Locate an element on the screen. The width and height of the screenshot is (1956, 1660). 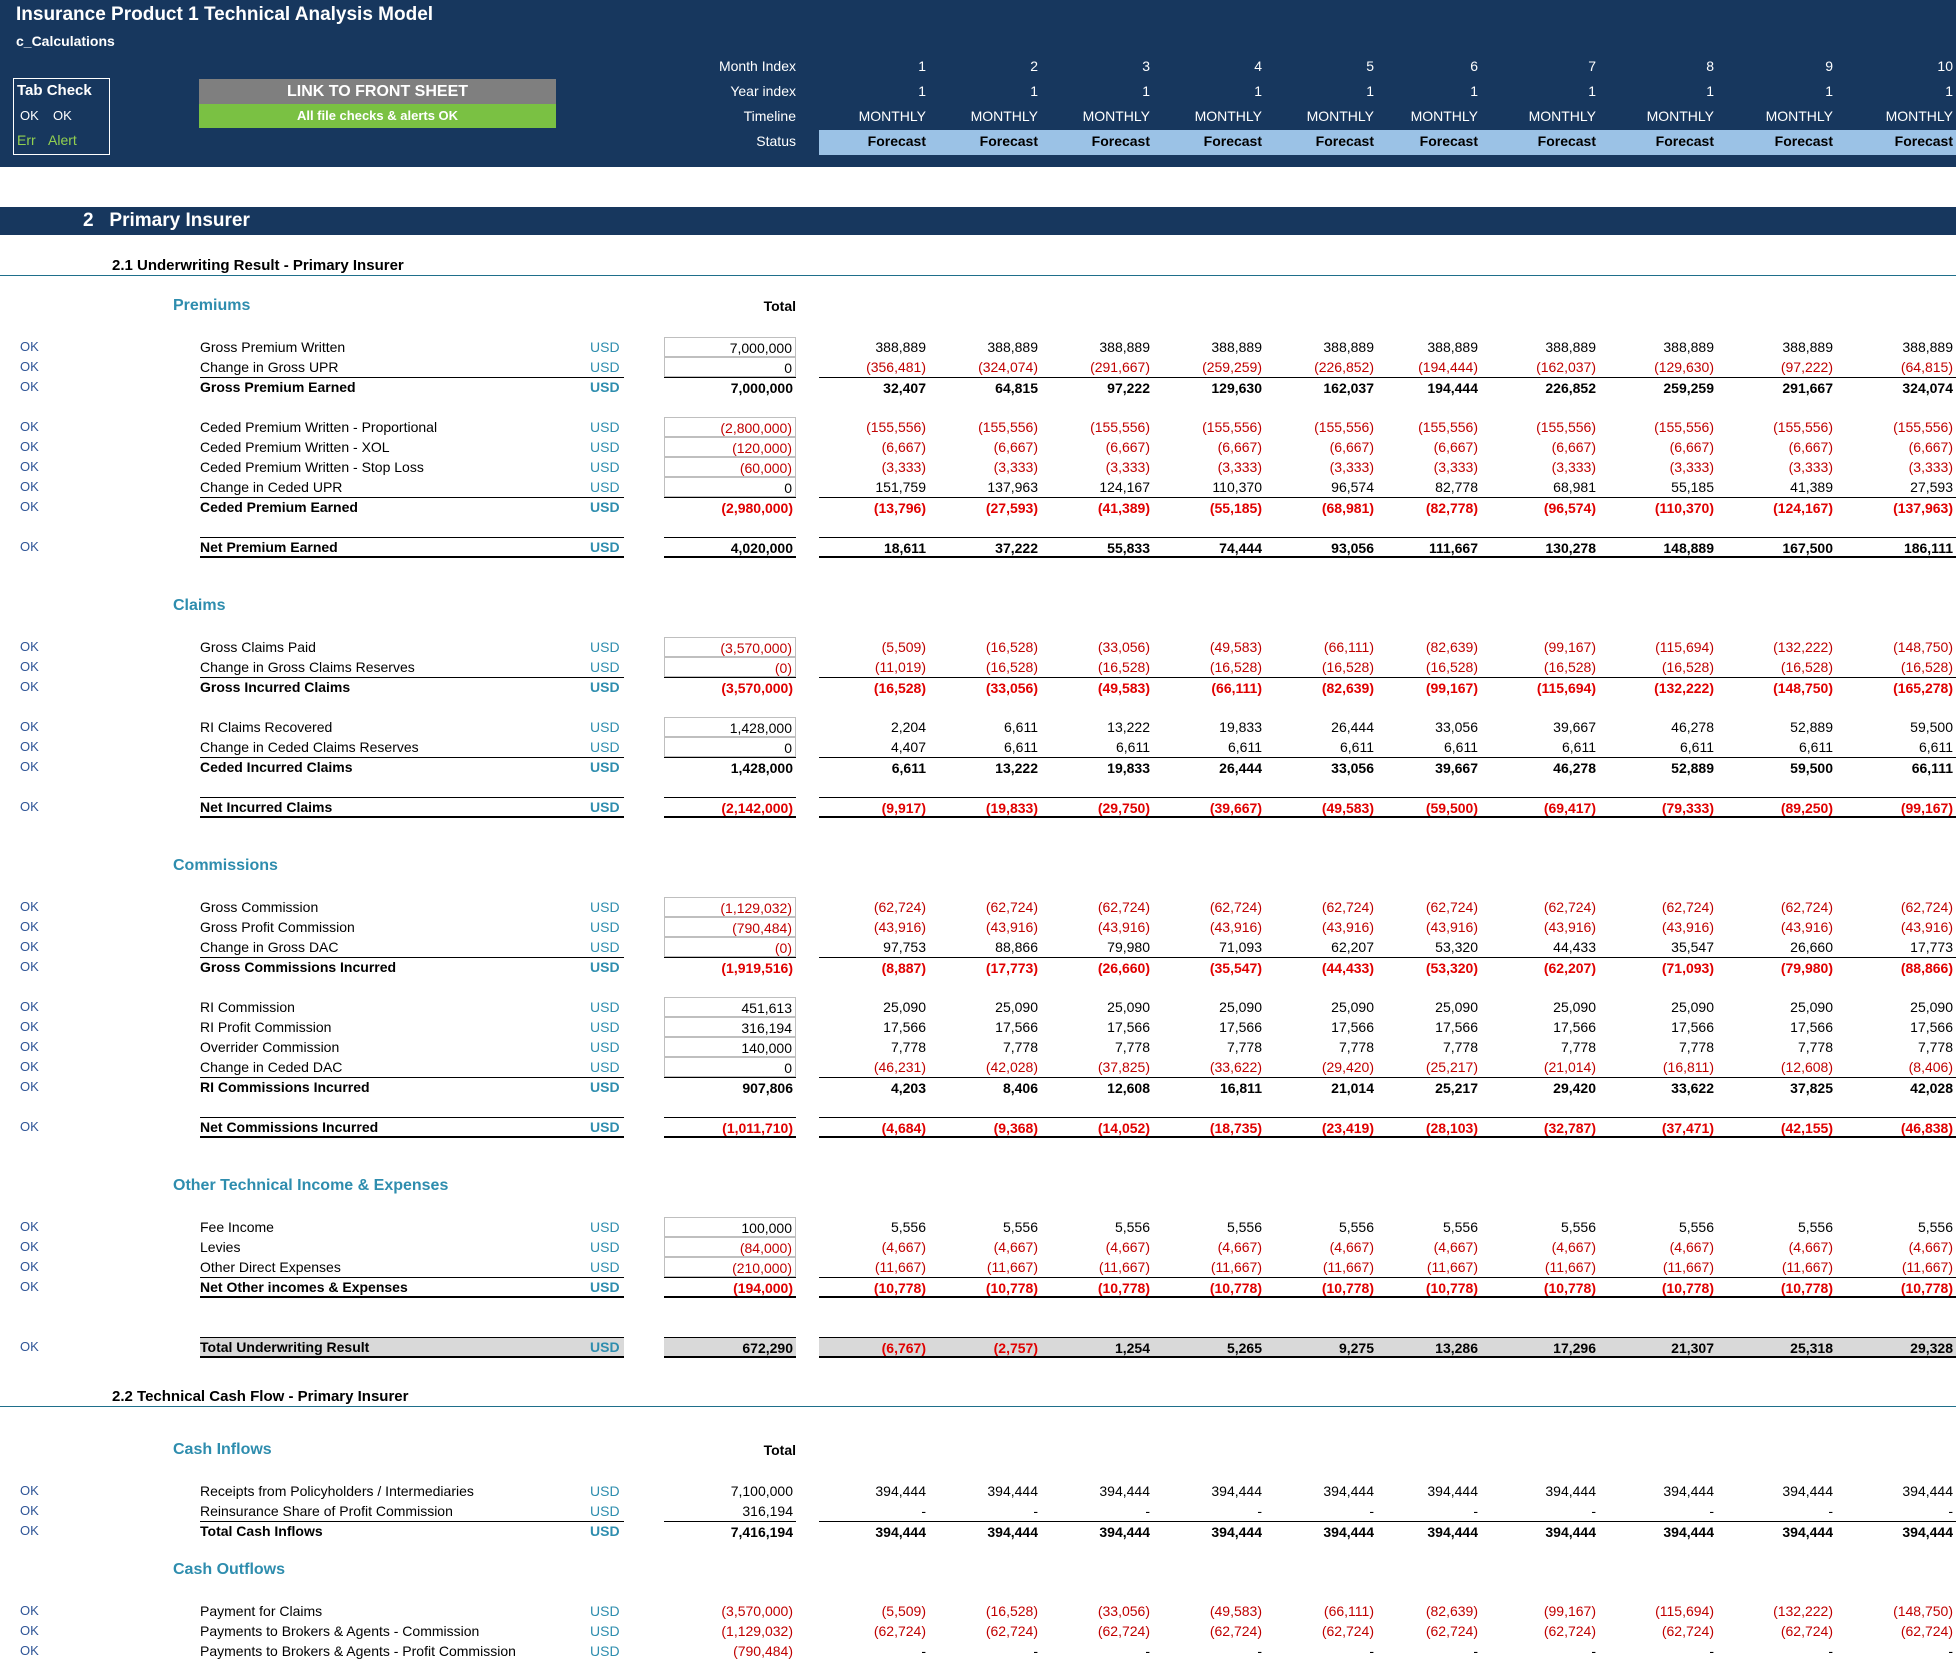
timeline-label: Timeline is located at coordinates (769, 116).